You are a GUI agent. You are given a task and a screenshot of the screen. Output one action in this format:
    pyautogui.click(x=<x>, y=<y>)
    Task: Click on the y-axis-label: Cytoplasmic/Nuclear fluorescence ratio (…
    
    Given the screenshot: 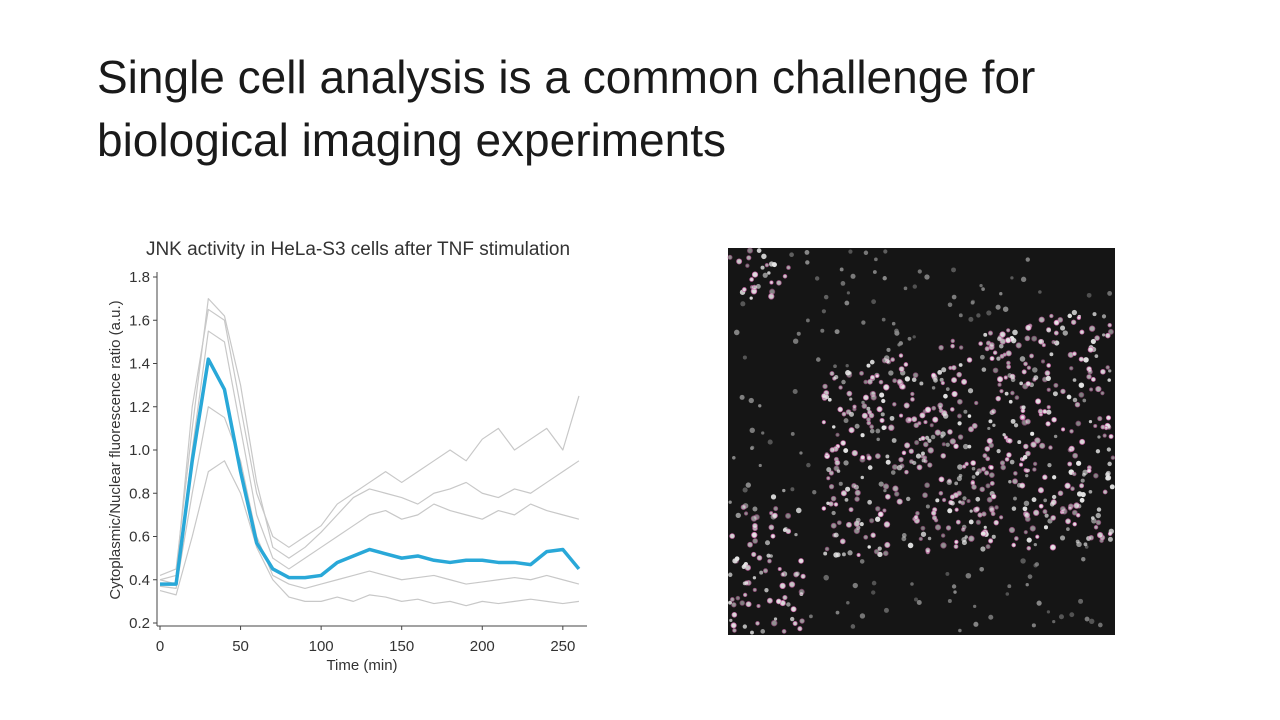 What is the action you would take?
    pyautogui.click(x=115, y=449)
    